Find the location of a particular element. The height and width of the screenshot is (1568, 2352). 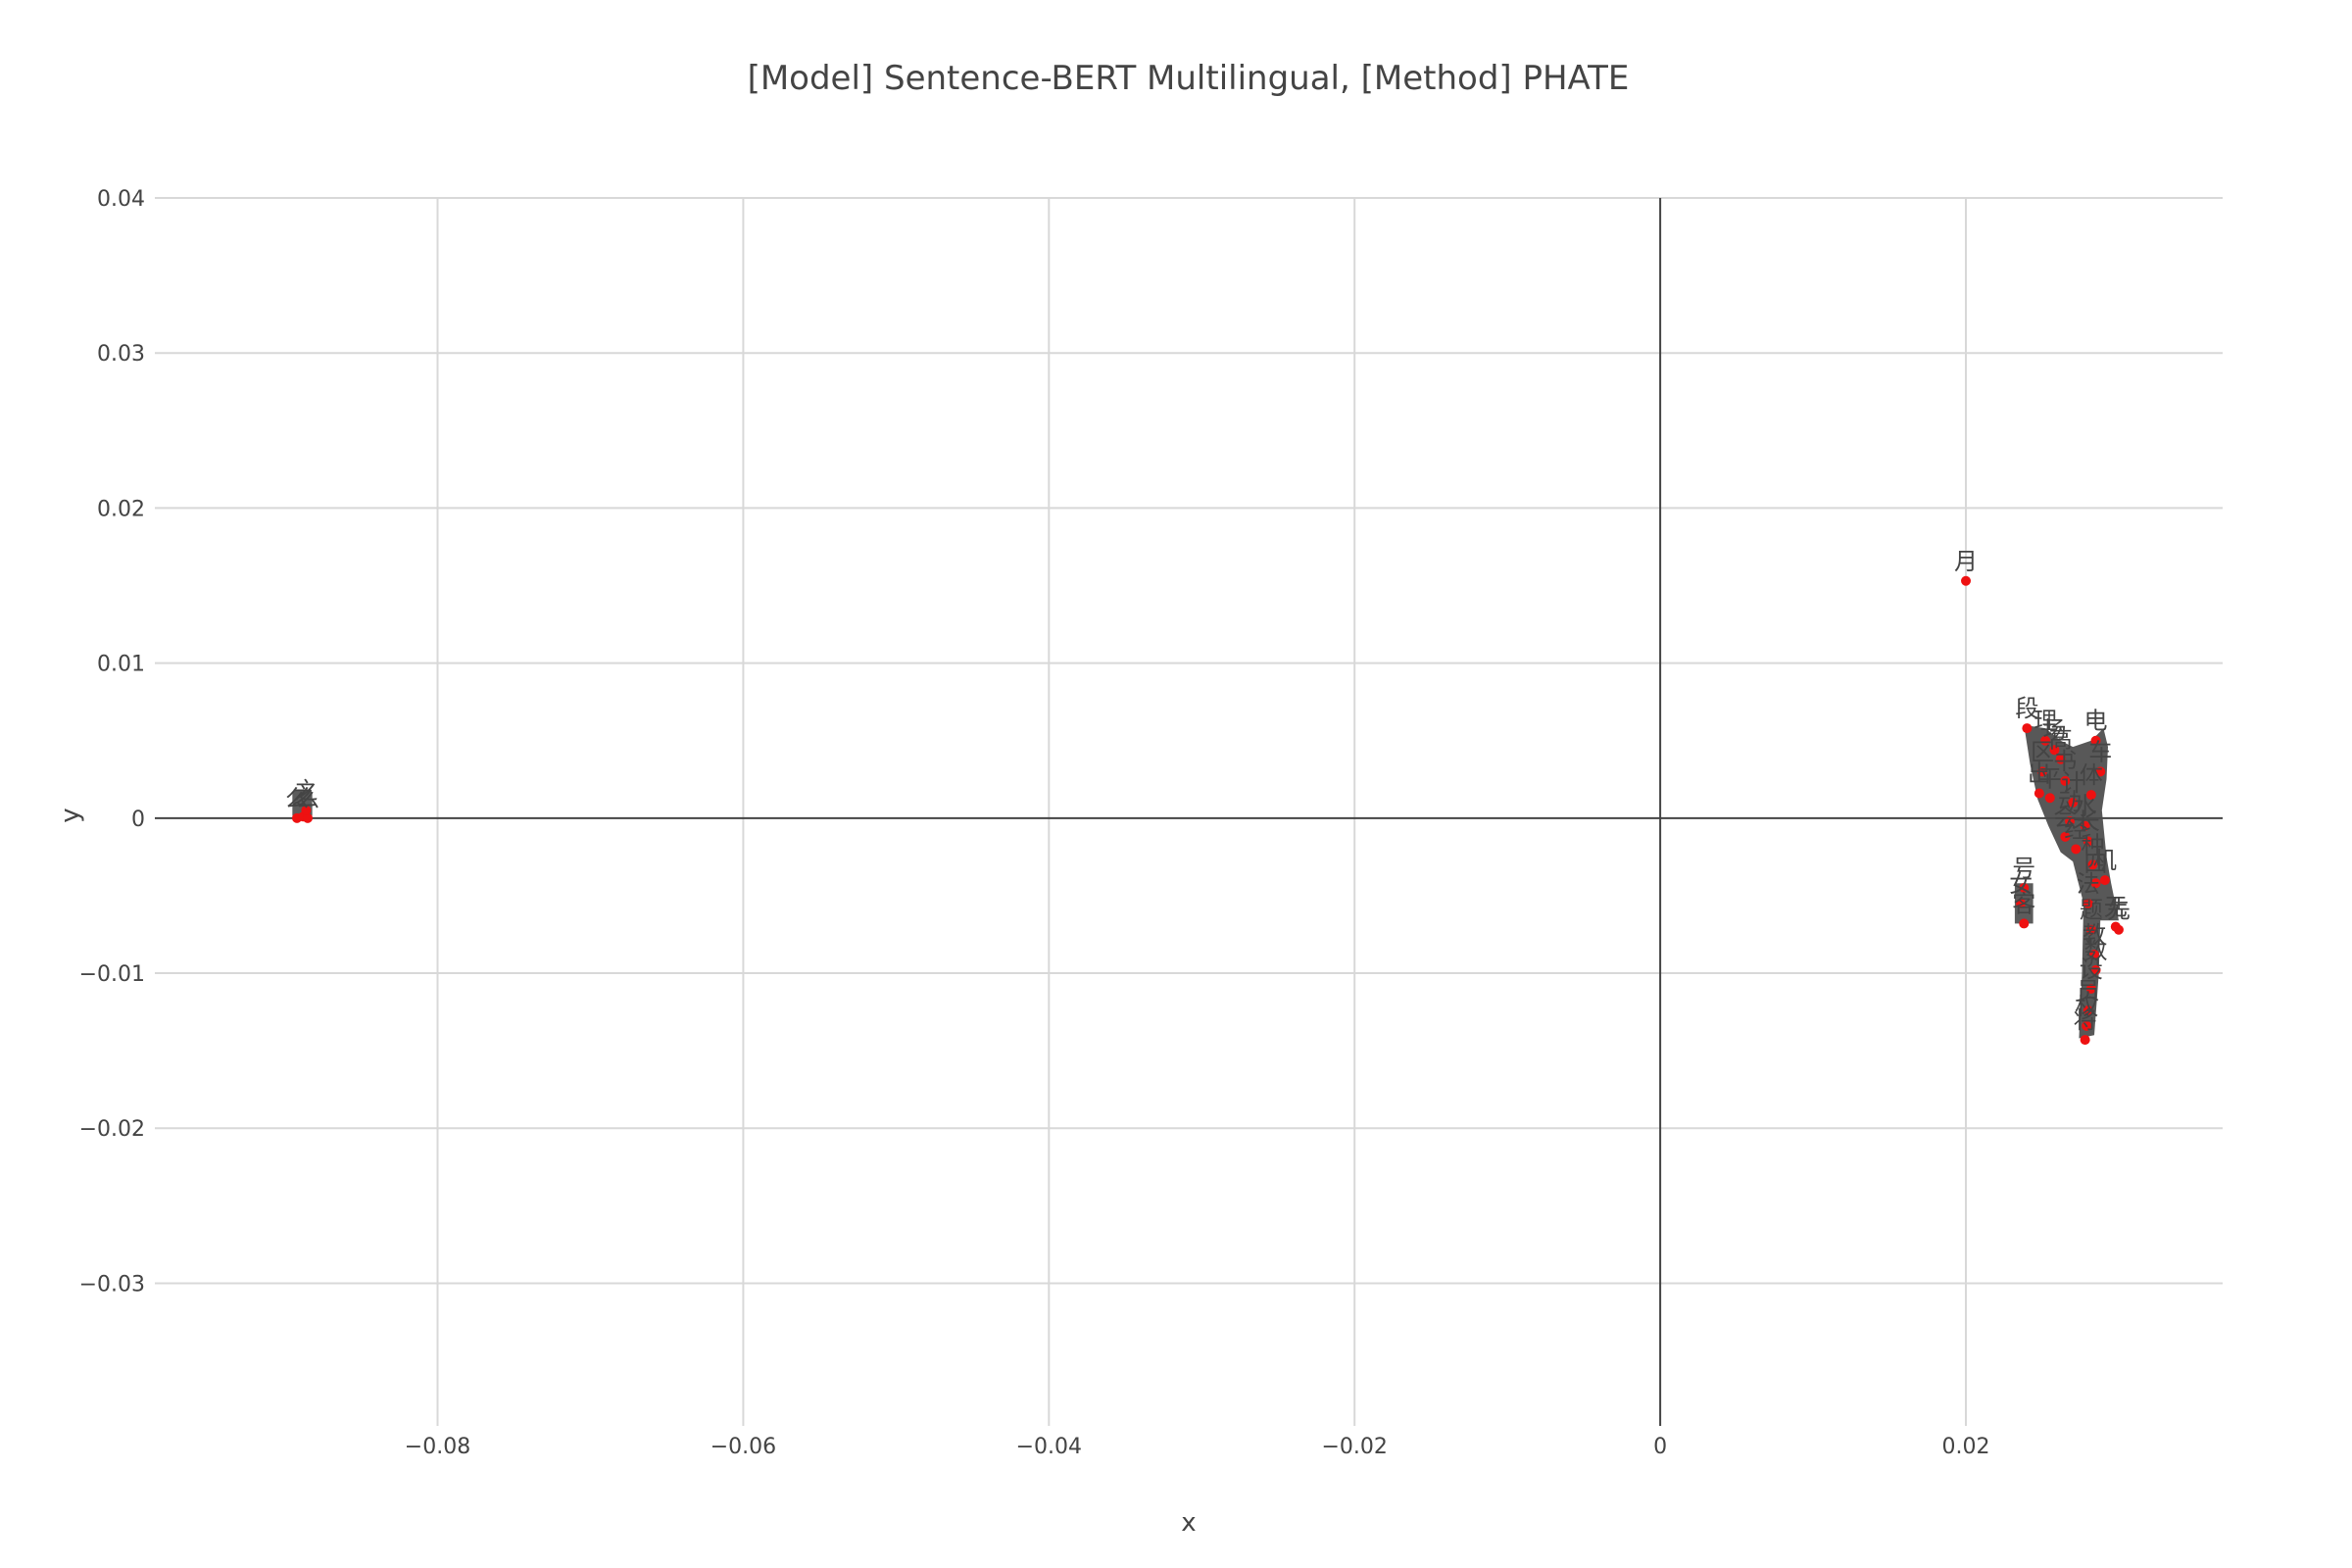

data-point-label: 长 is located at coordinates (2088, 822).